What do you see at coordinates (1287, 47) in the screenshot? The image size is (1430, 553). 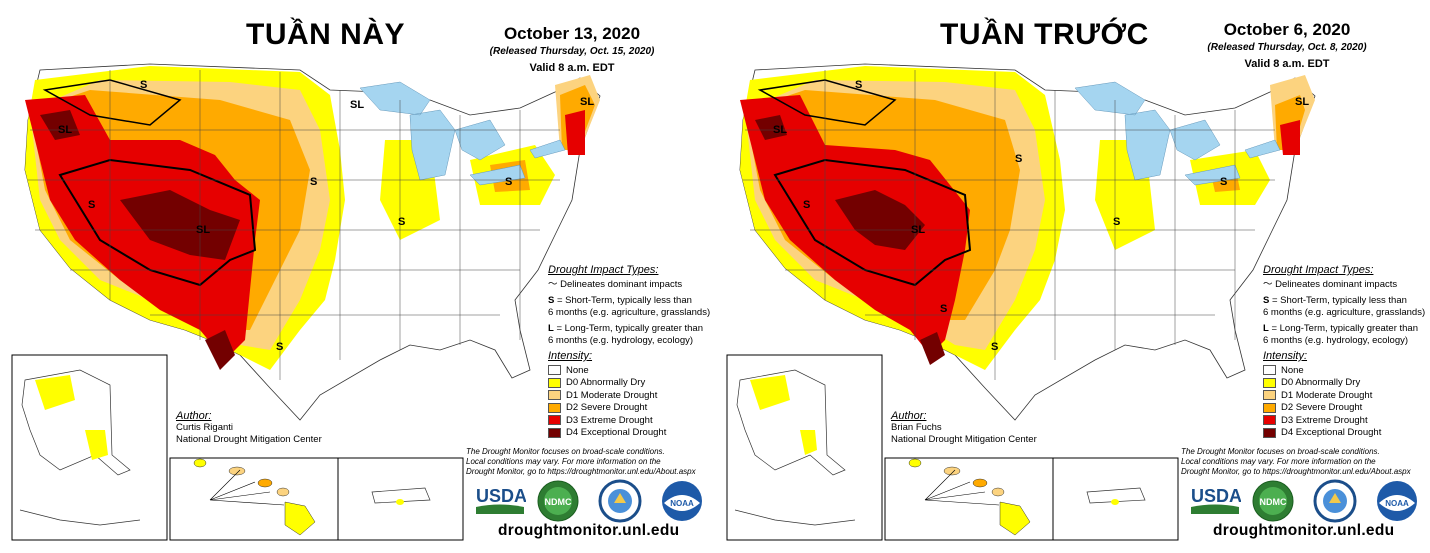 I see `released-date: (Released Thursday, Oct. 8, 2020)` at bounding box center [1287, 47].